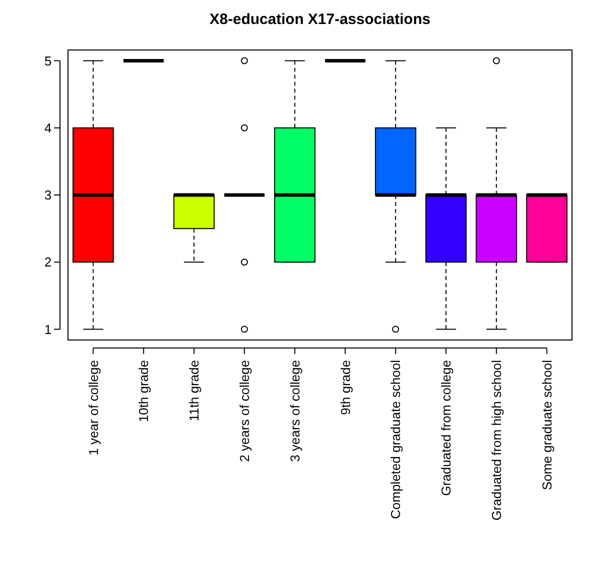  What do you see at coordinates (546, 425) in the screenshot?
I see `x-tick-label: Some graduate school` at bounding box center [546, 425].